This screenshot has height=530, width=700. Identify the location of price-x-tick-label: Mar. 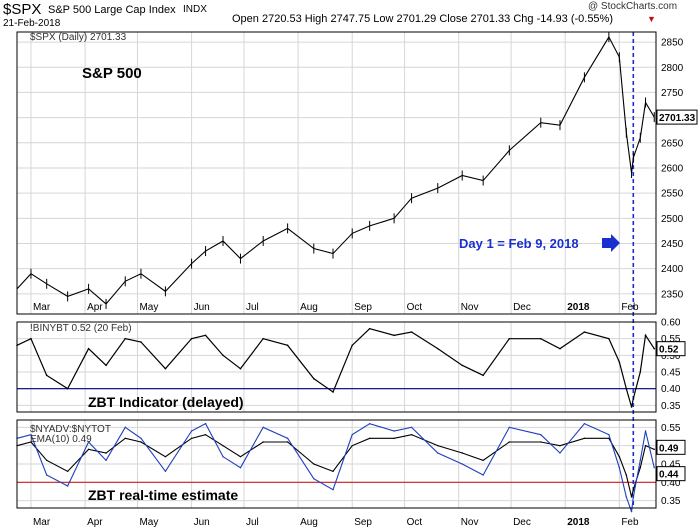
(42, 307).